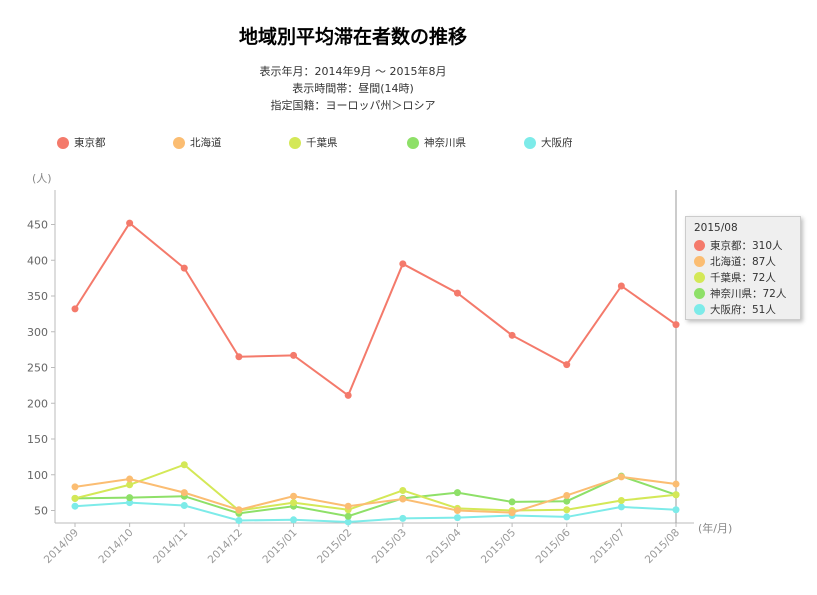 This screenshot has height=595, width=817. Describe the element at coordinates (279, 546) in the screenshot. I see `x-tick-label: 2015/01` at that location.